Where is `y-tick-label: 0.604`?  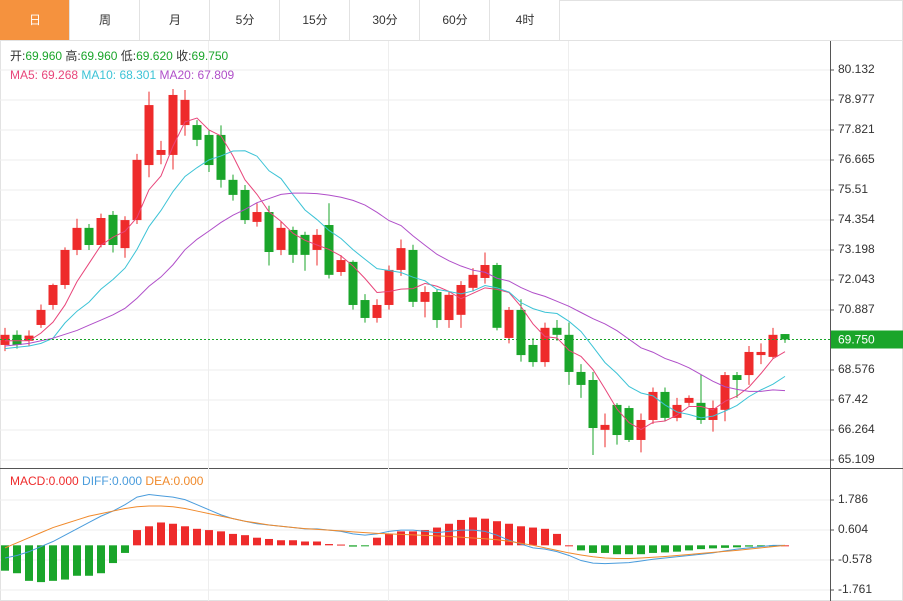 y-tick-label: 0.604 is located at coordinates (853, 529).